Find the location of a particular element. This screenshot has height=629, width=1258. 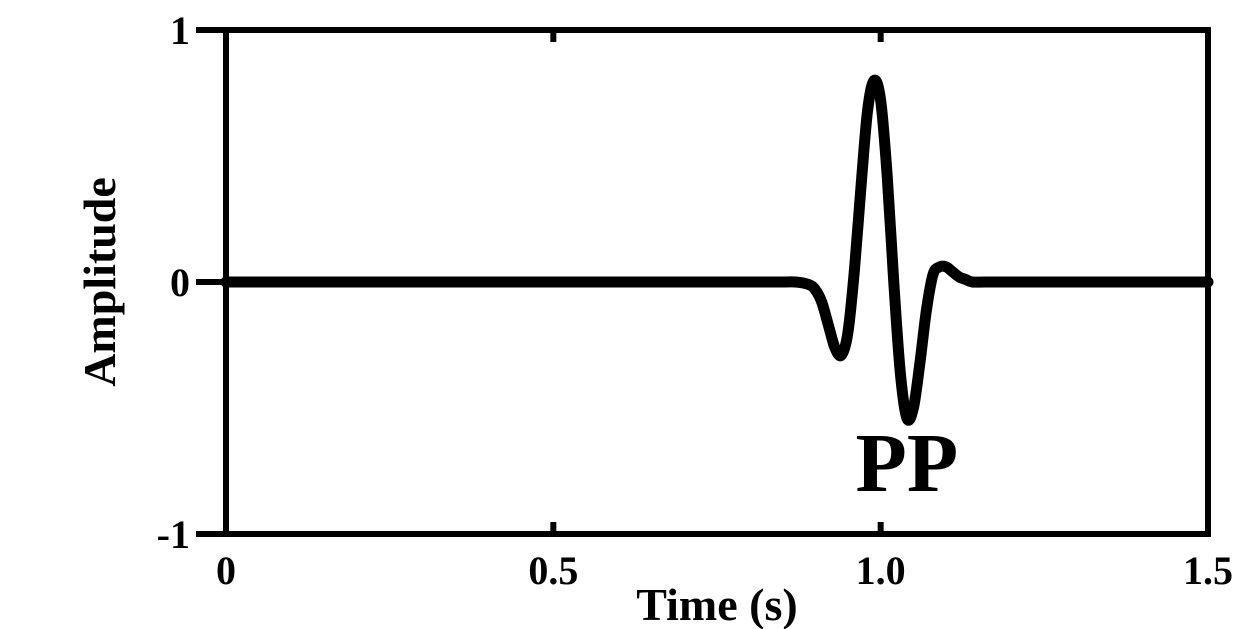

x-tick-label: 1.5 is located at coordinates (1208, 570).